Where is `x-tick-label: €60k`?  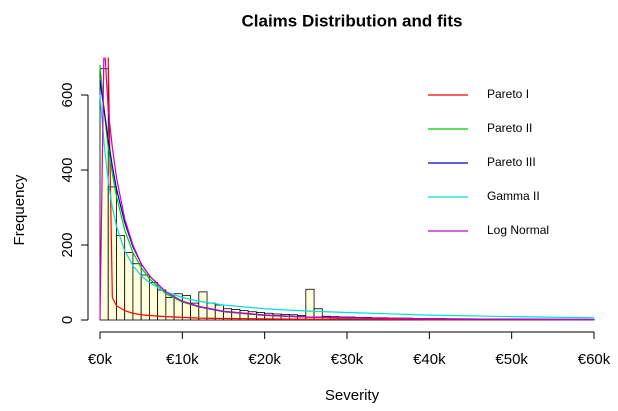 x-tick-label: €60k is located at coordinates (594, 359).